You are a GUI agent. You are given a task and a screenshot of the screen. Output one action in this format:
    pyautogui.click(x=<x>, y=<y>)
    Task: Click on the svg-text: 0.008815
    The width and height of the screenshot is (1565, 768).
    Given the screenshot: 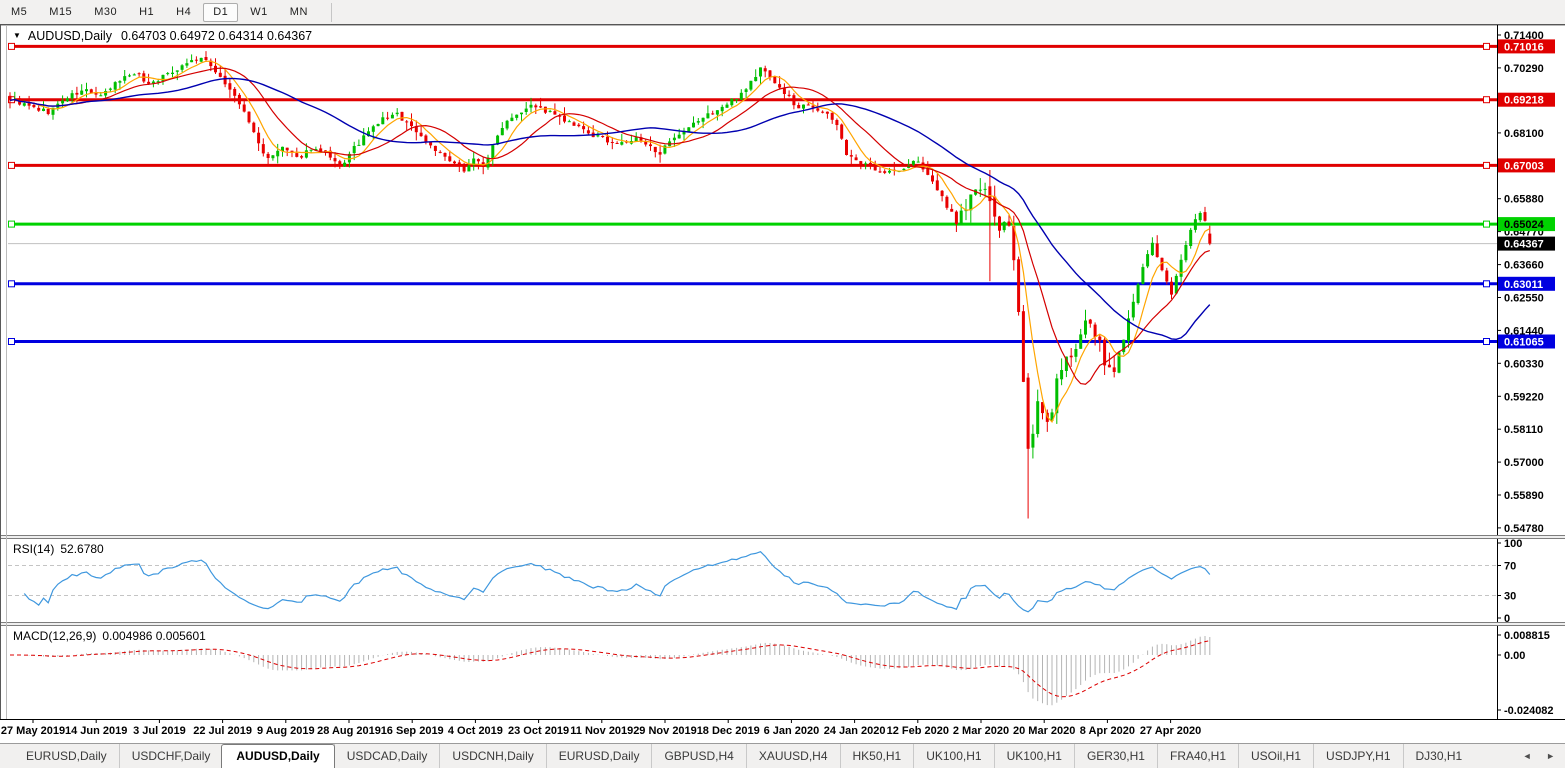 What is the action you would take?
    pyautogui.click(x=1527, y=636)
    